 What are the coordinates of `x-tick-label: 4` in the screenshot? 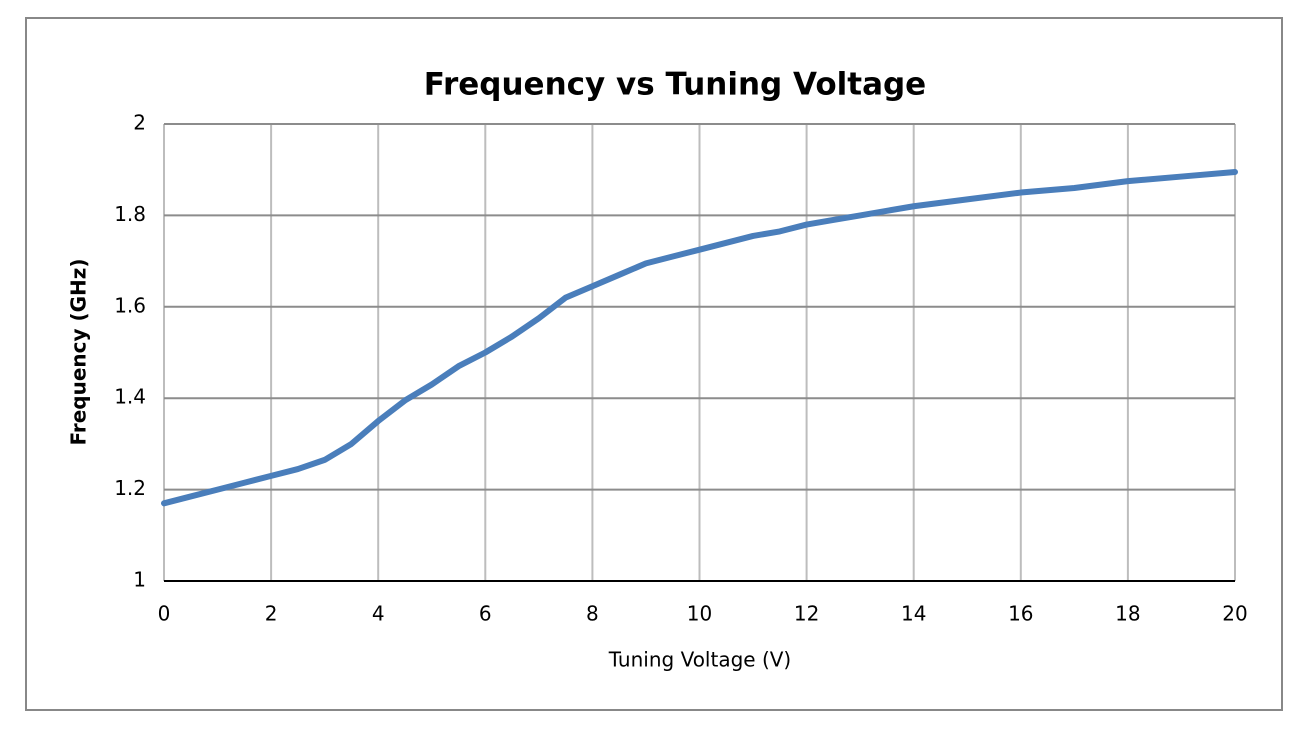 It's located at (378, 614).